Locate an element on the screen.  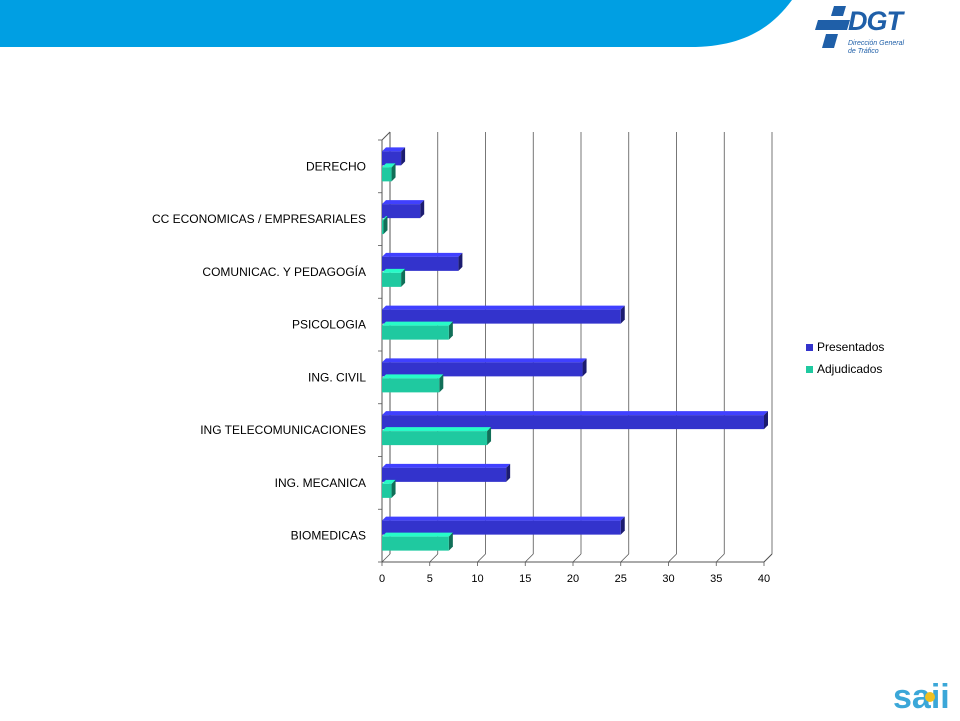
x-tick-label-1: 5 is located at coordinates (430, 579).